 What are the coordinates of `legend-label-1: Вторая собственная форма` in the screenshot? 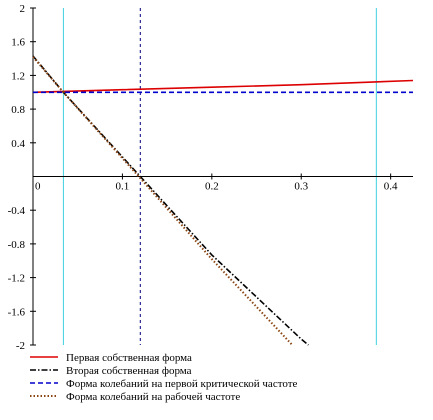 It's located at (129, 371).